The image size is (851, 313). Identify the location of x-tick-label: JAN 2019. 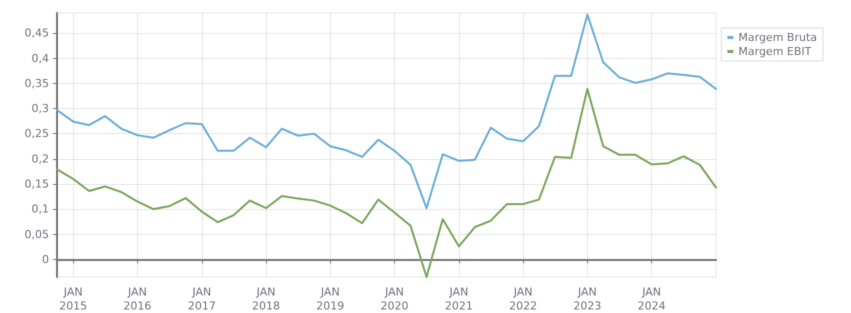
(330, 299).